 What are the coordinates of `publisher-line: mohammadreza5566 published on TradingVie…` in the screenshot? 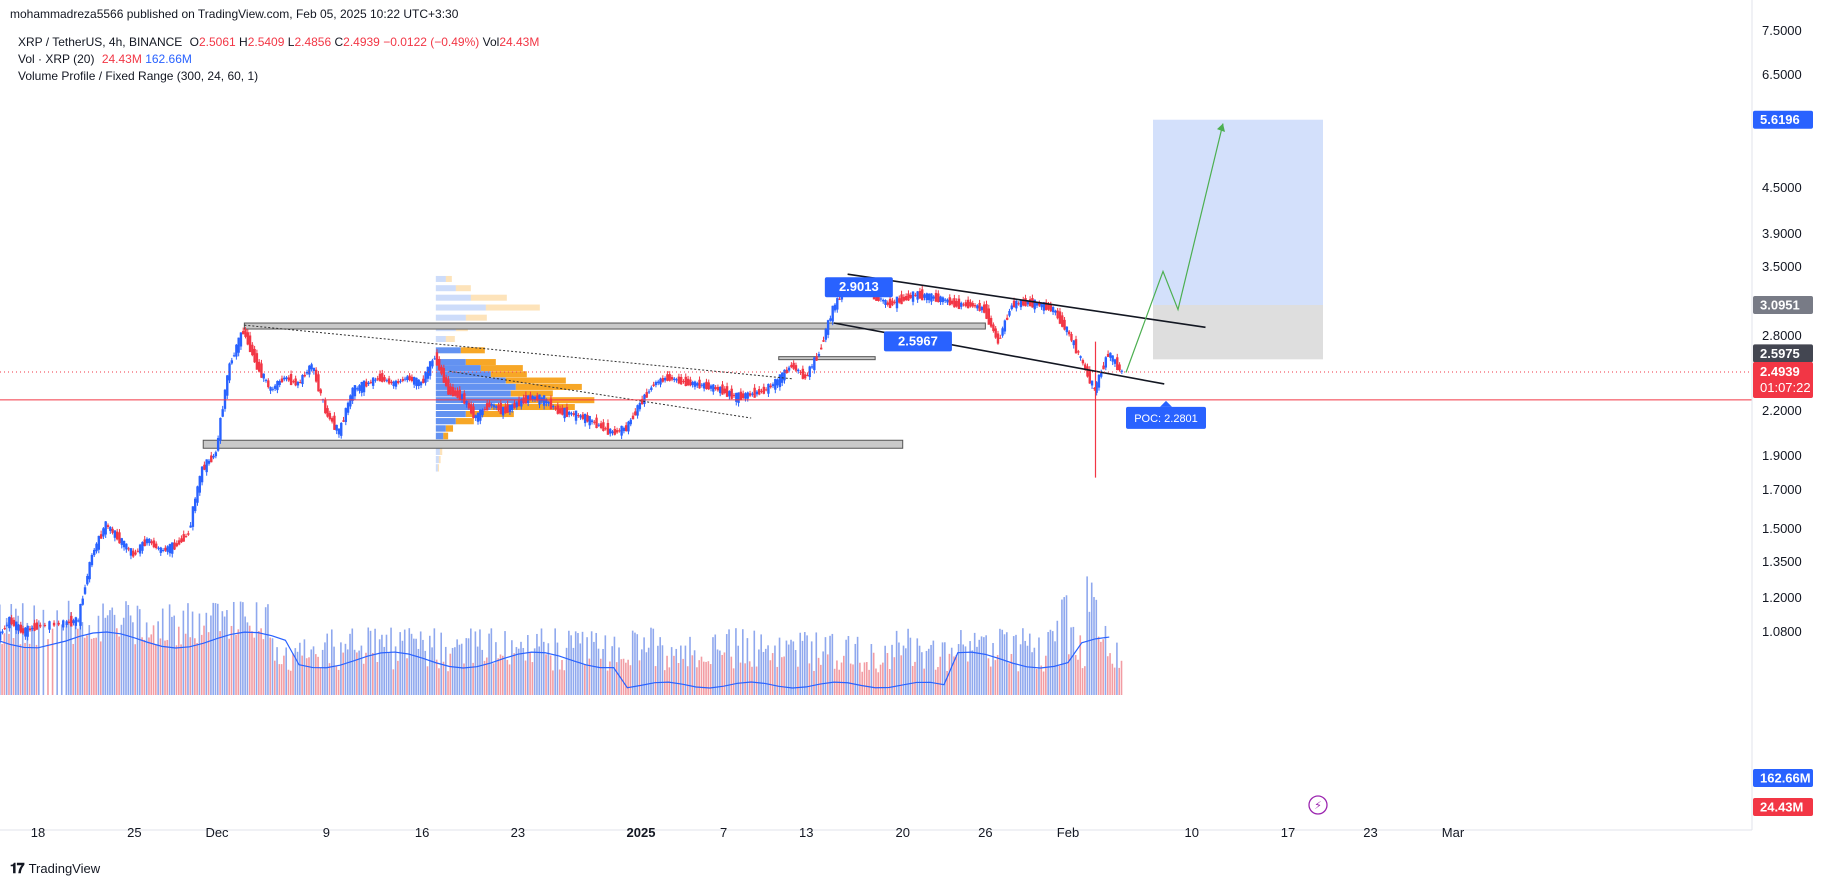 It's located at (234, 14).